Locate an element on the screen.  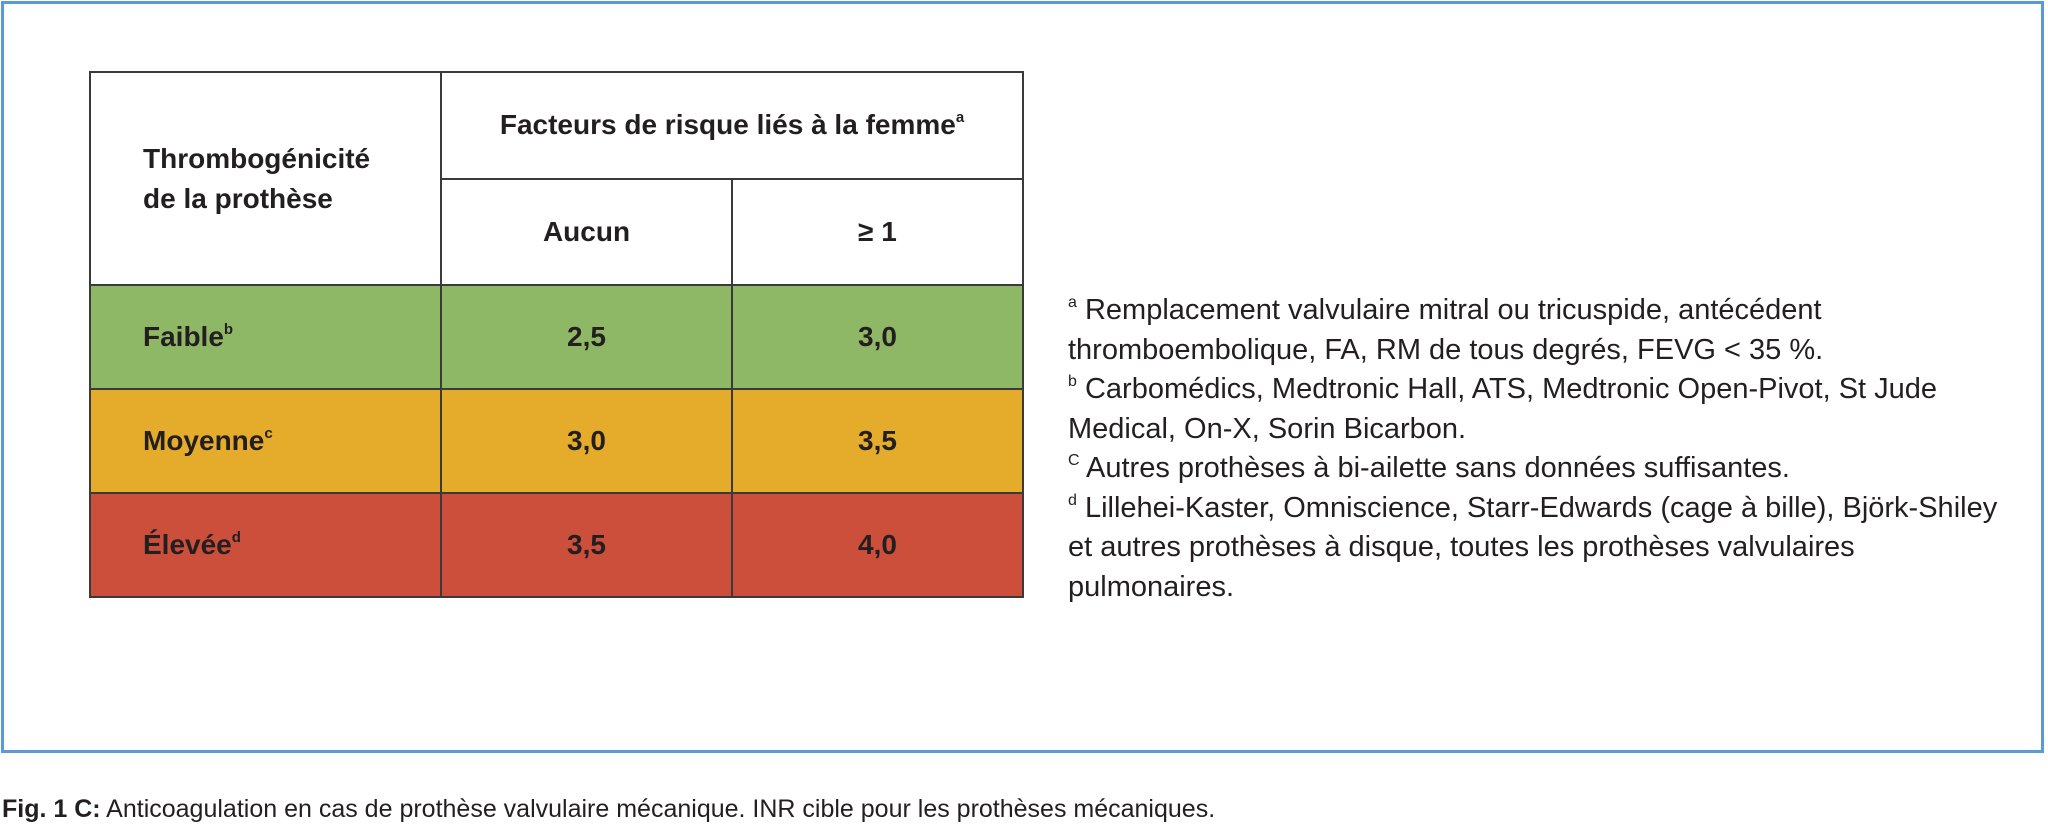
footnote-marker: b is located at coordinates (1072, 381).